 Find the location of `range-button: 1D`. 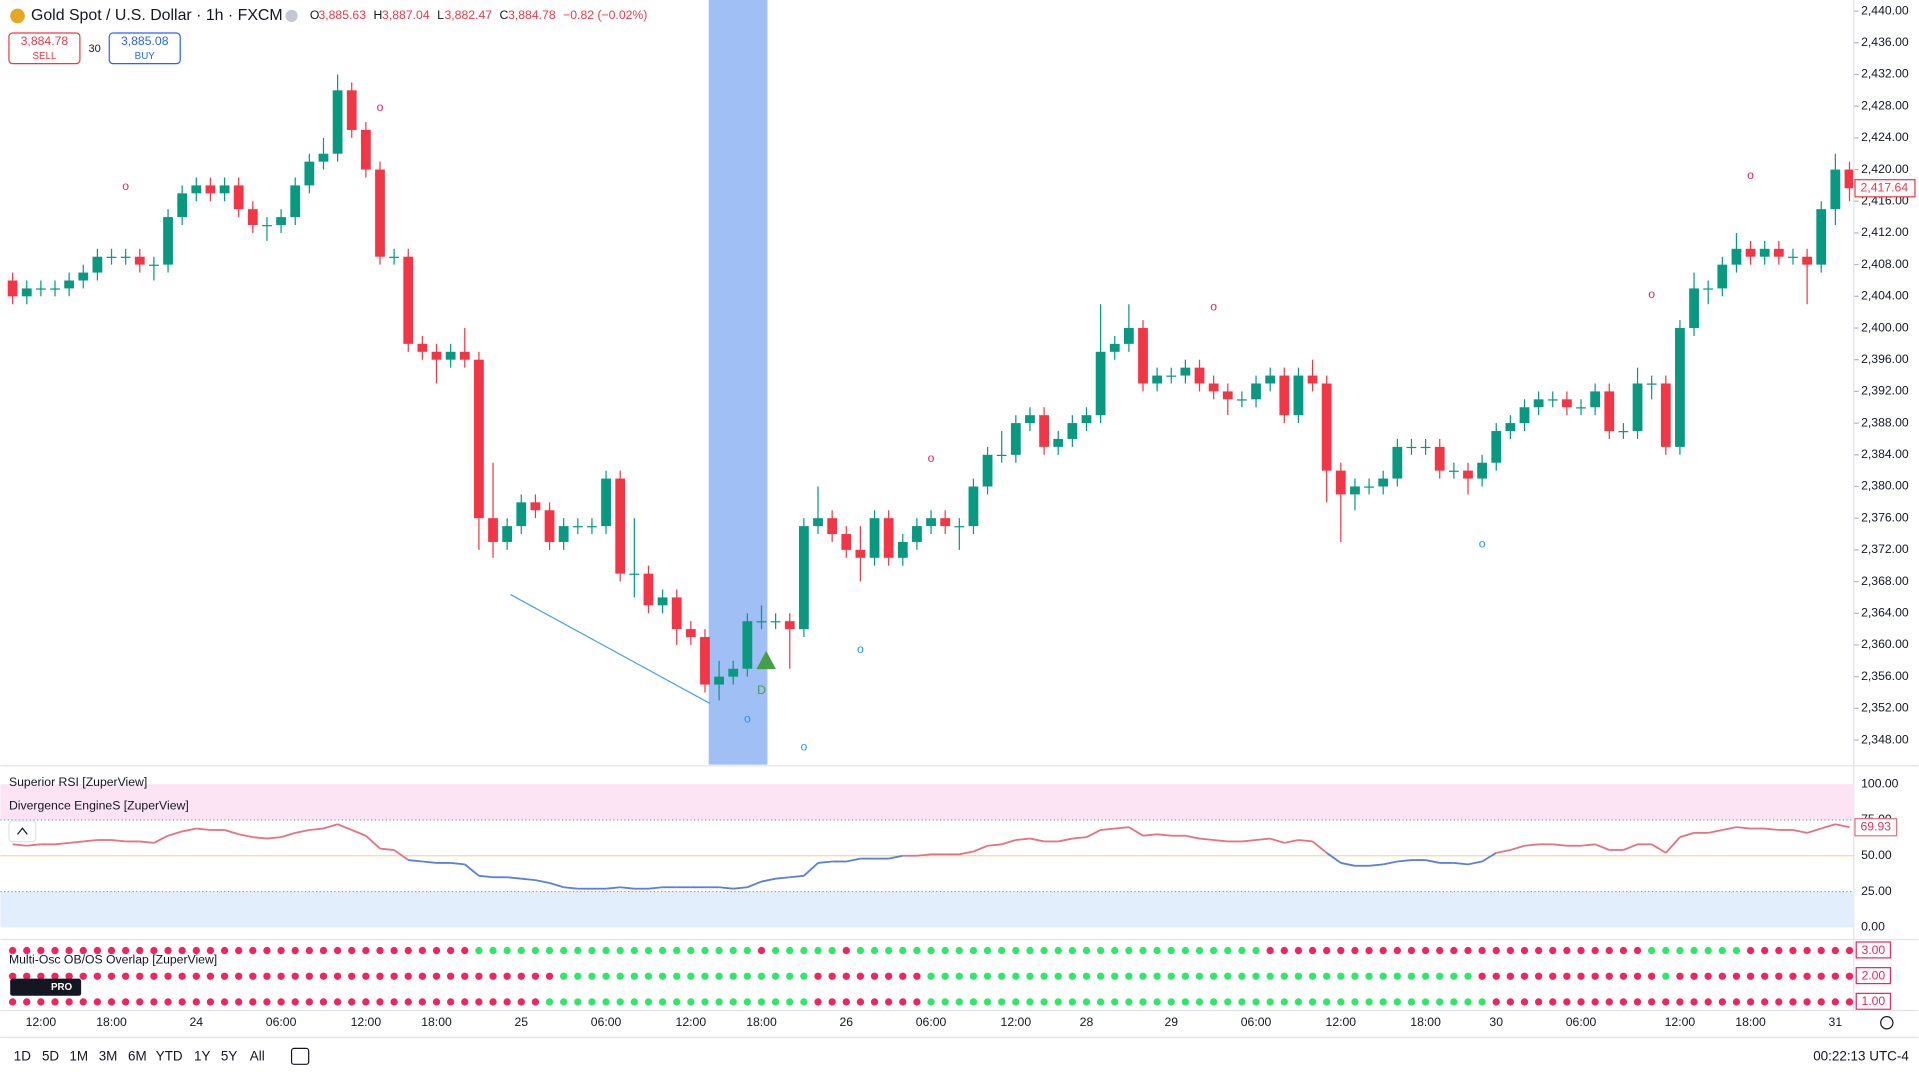

range-button: 1D is located at coordinates (22, 1056).